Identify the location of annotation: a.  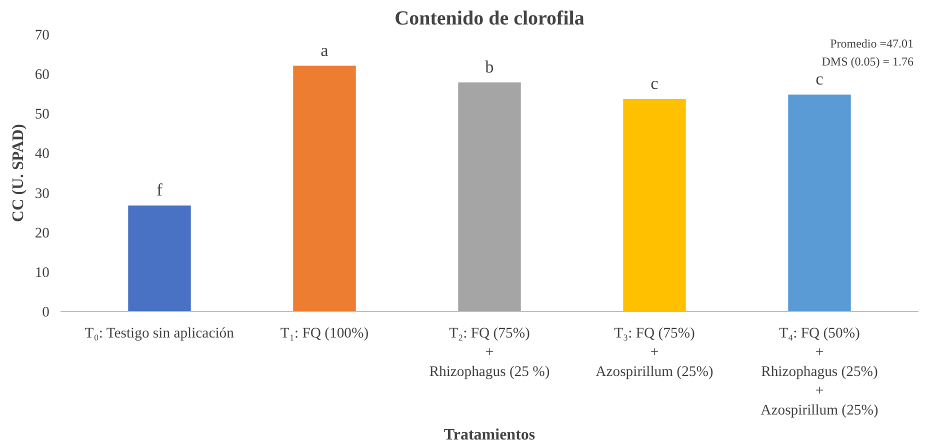
(324, 50).